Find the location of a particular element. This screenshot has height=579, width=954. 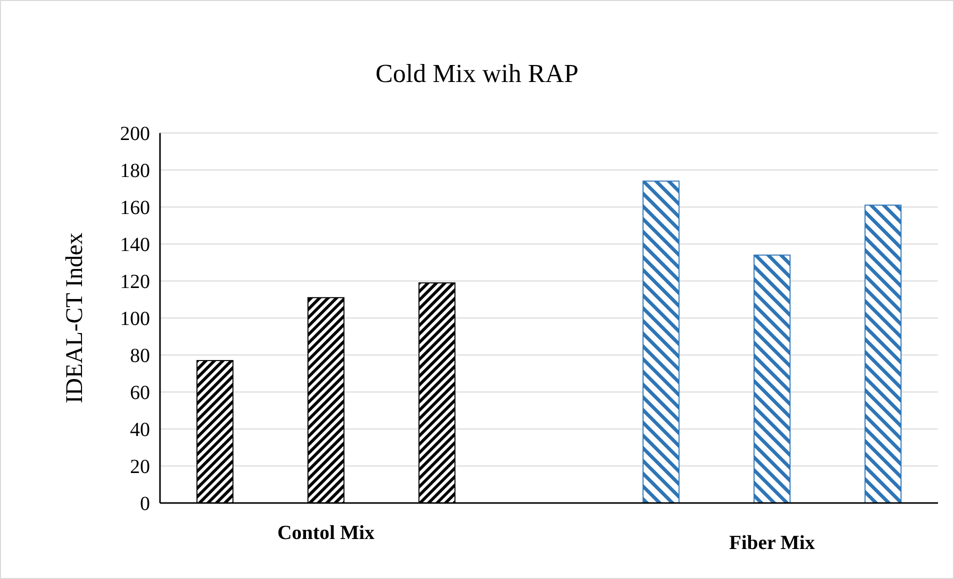

y-tick-label: 120 is located at coordinates (135, 282).